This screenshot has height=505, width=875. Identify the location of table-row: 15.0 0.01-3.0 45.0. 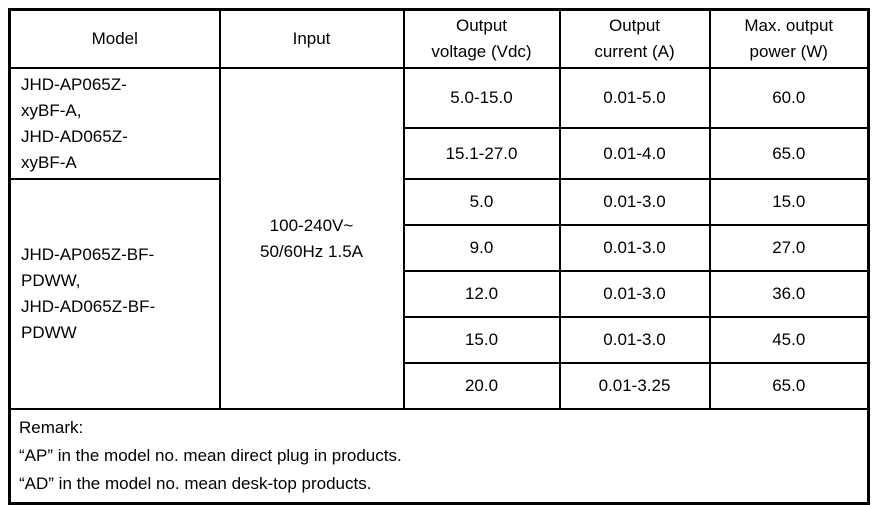
(440, 340).